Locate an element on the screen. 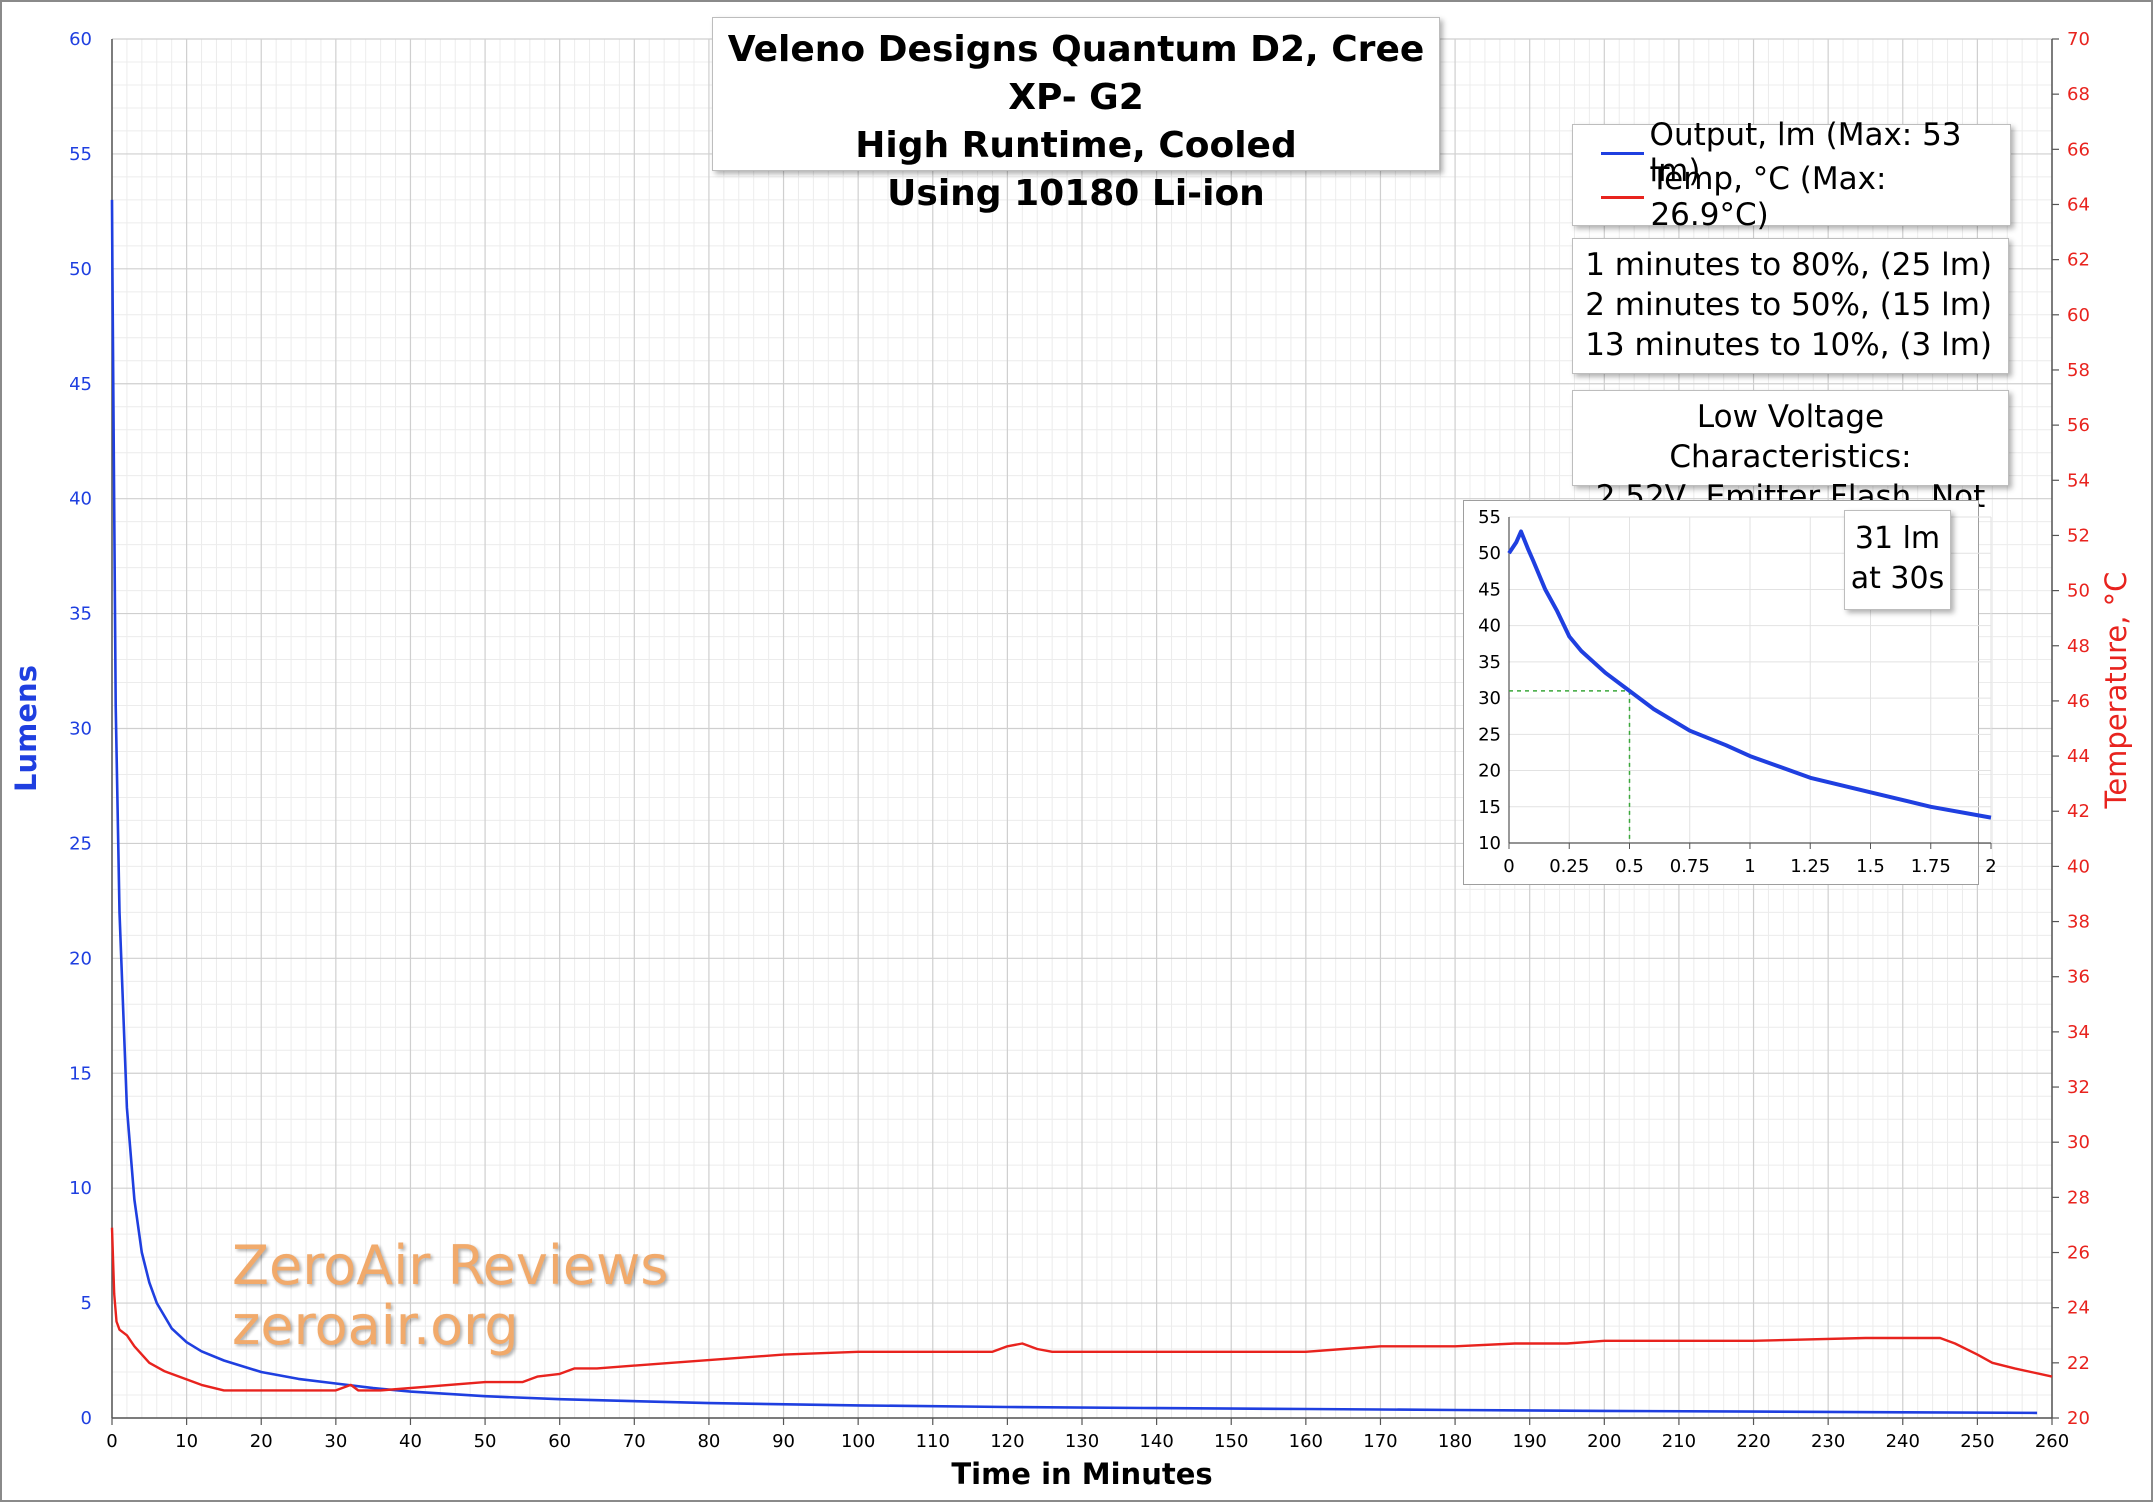  legend-label-temp: Temp, °C (Max: 26.9°C) is located at coordinates (1768, 197).